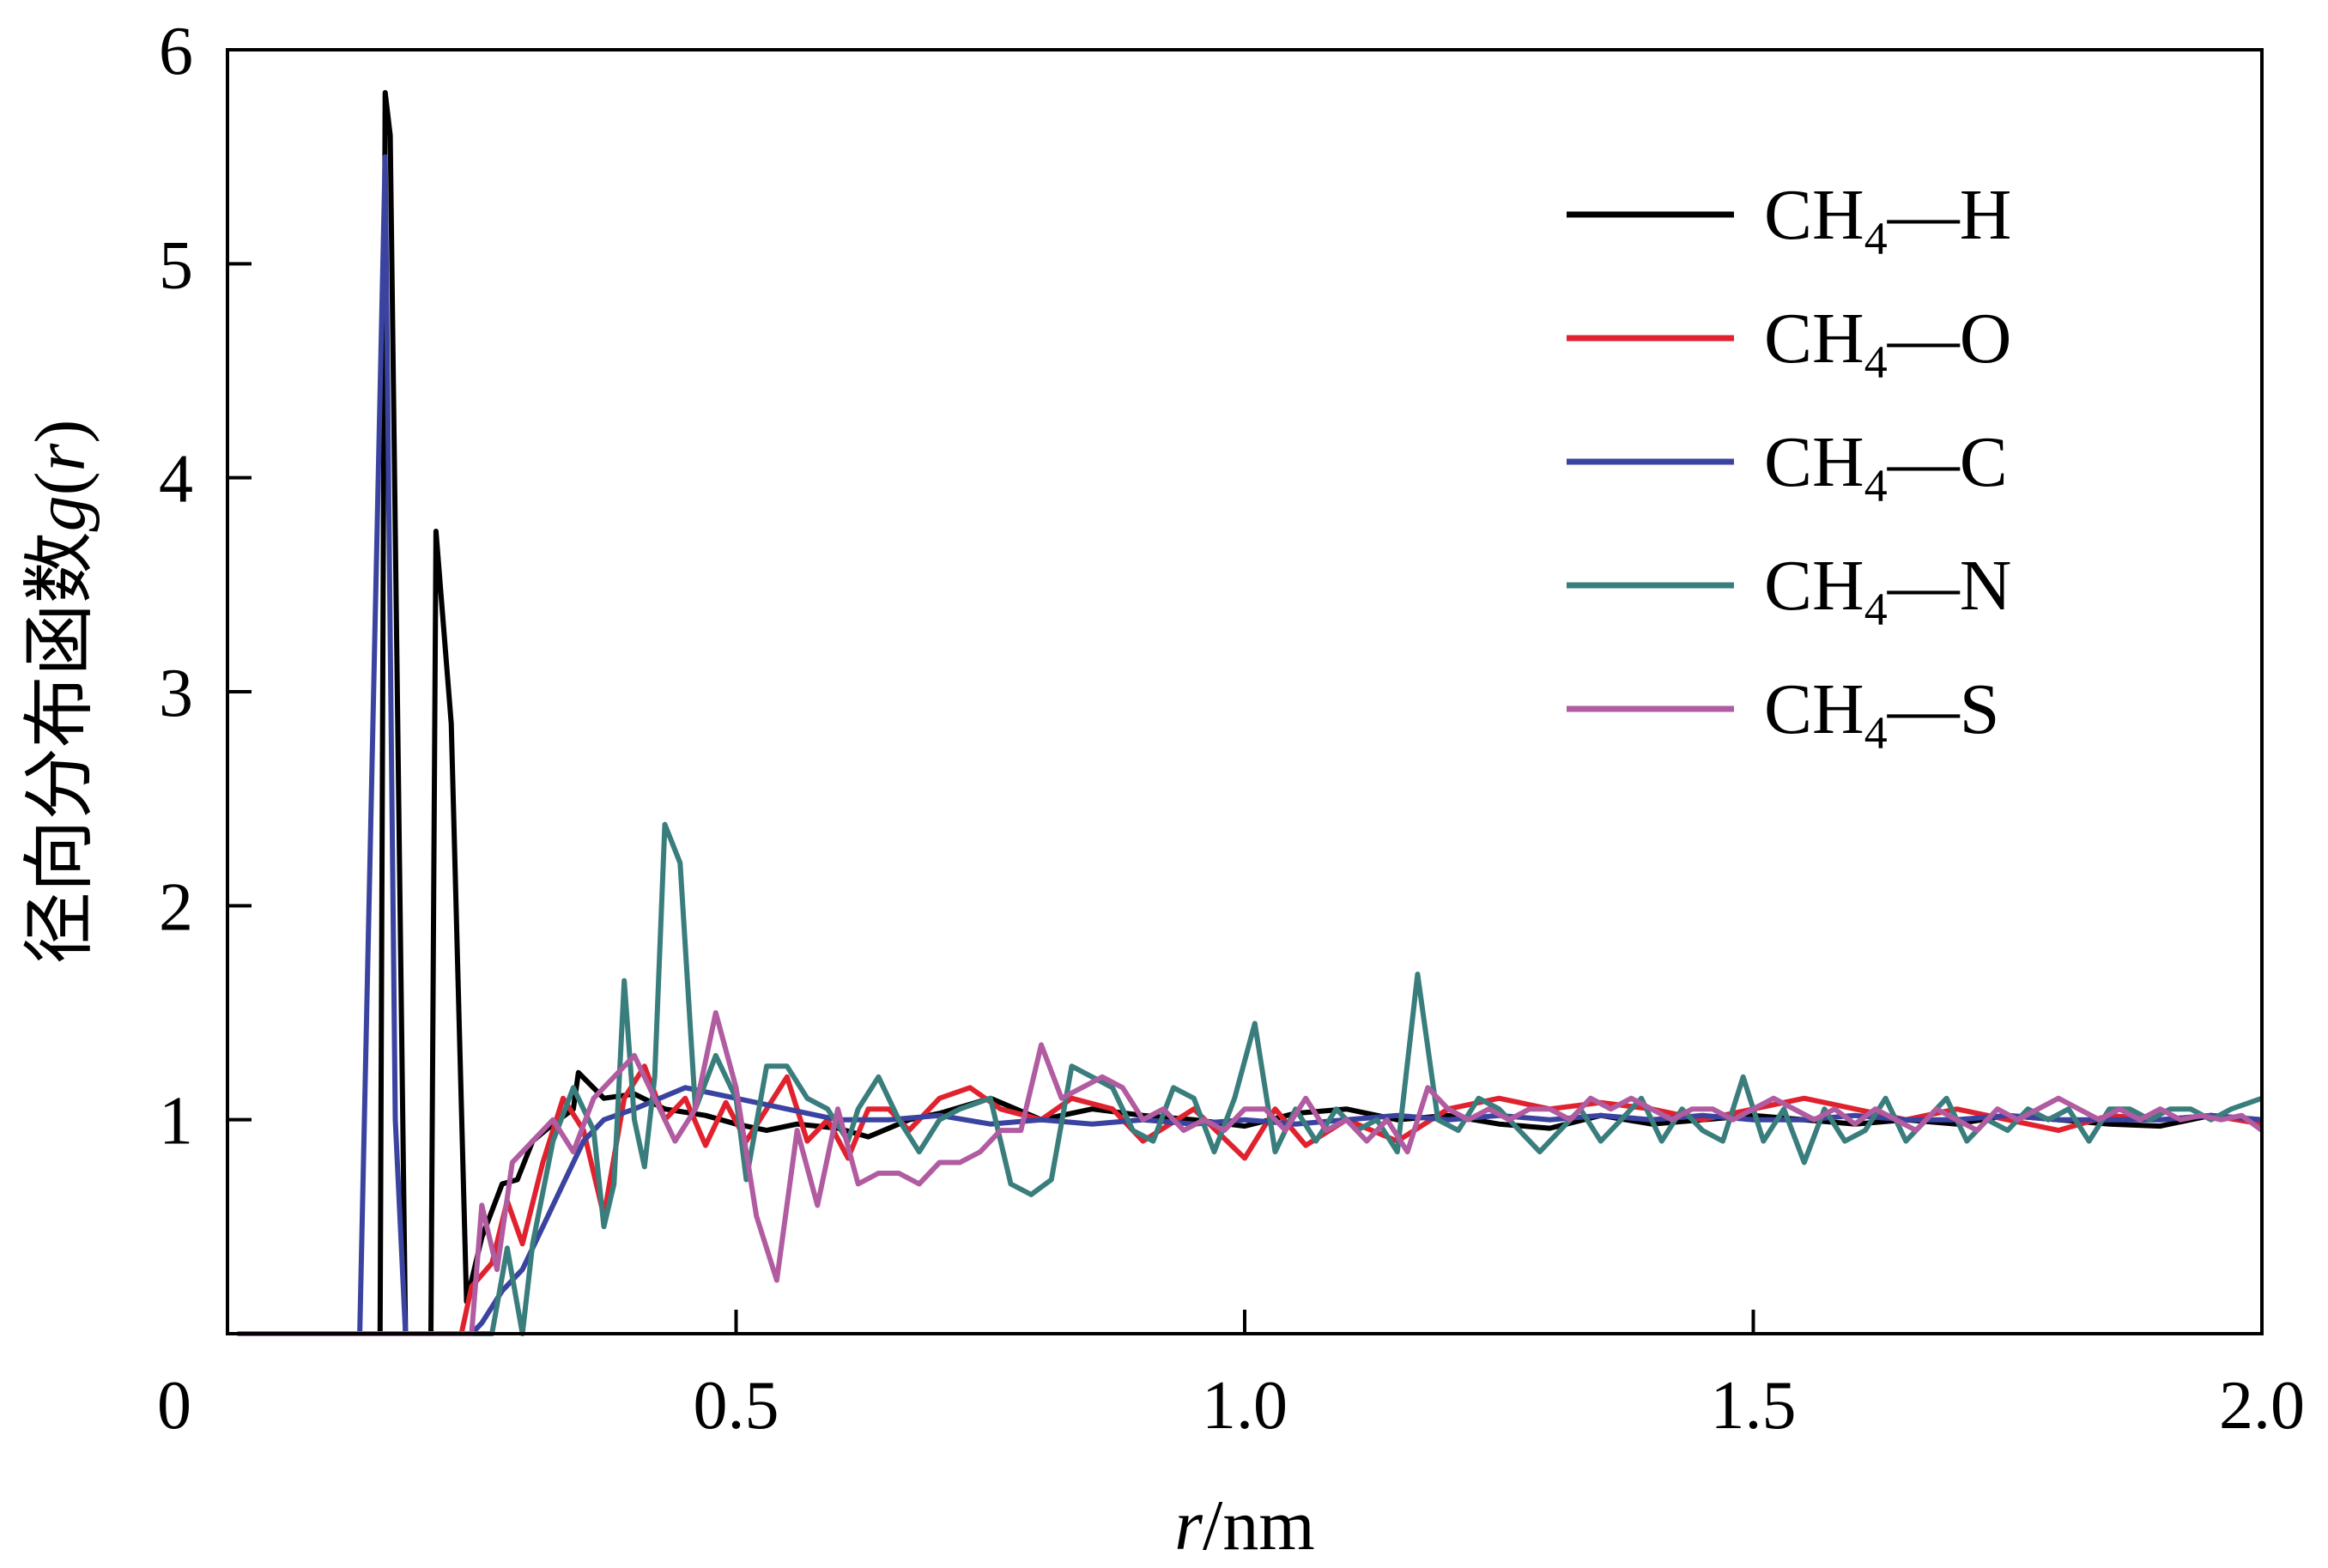 This screenshot has height=1568, width=2328. I want to click on x-axis-unit: /nm, so click(1259, 1525).